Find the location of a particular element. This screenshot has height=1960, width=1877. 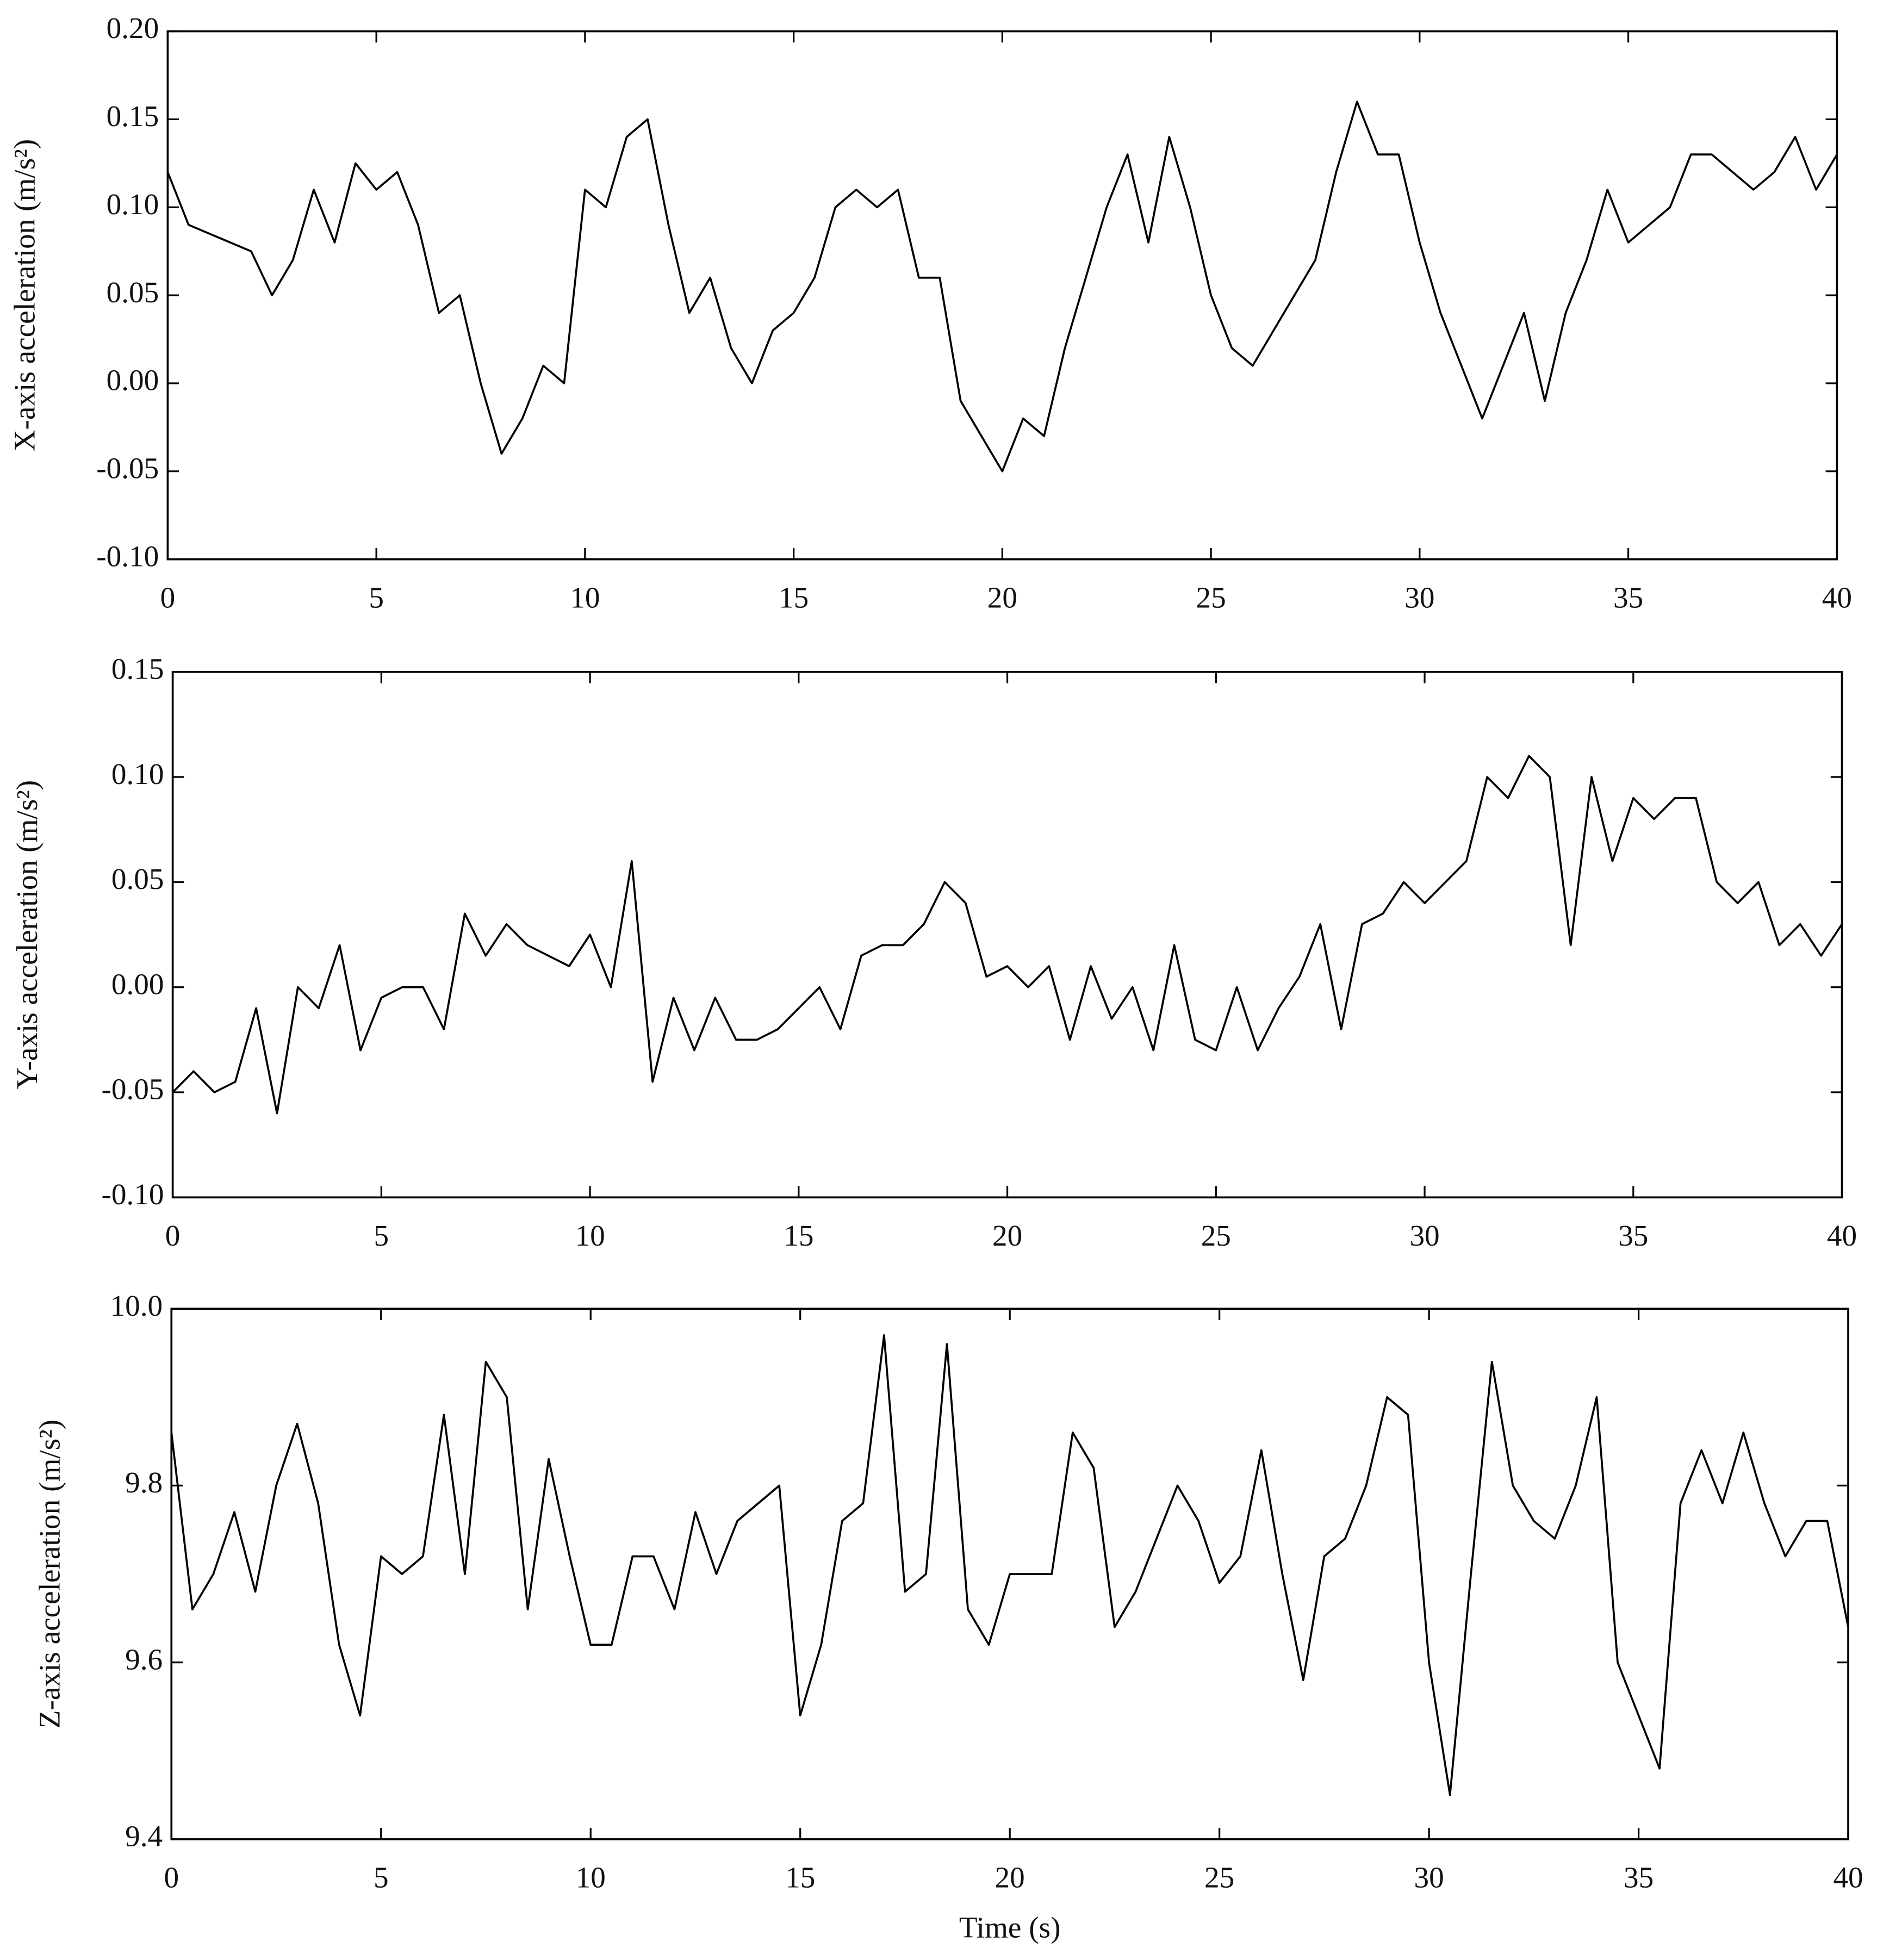

y-axis-label: Y-axis acceleration (m/s²) is located at coordinates (26, 935).